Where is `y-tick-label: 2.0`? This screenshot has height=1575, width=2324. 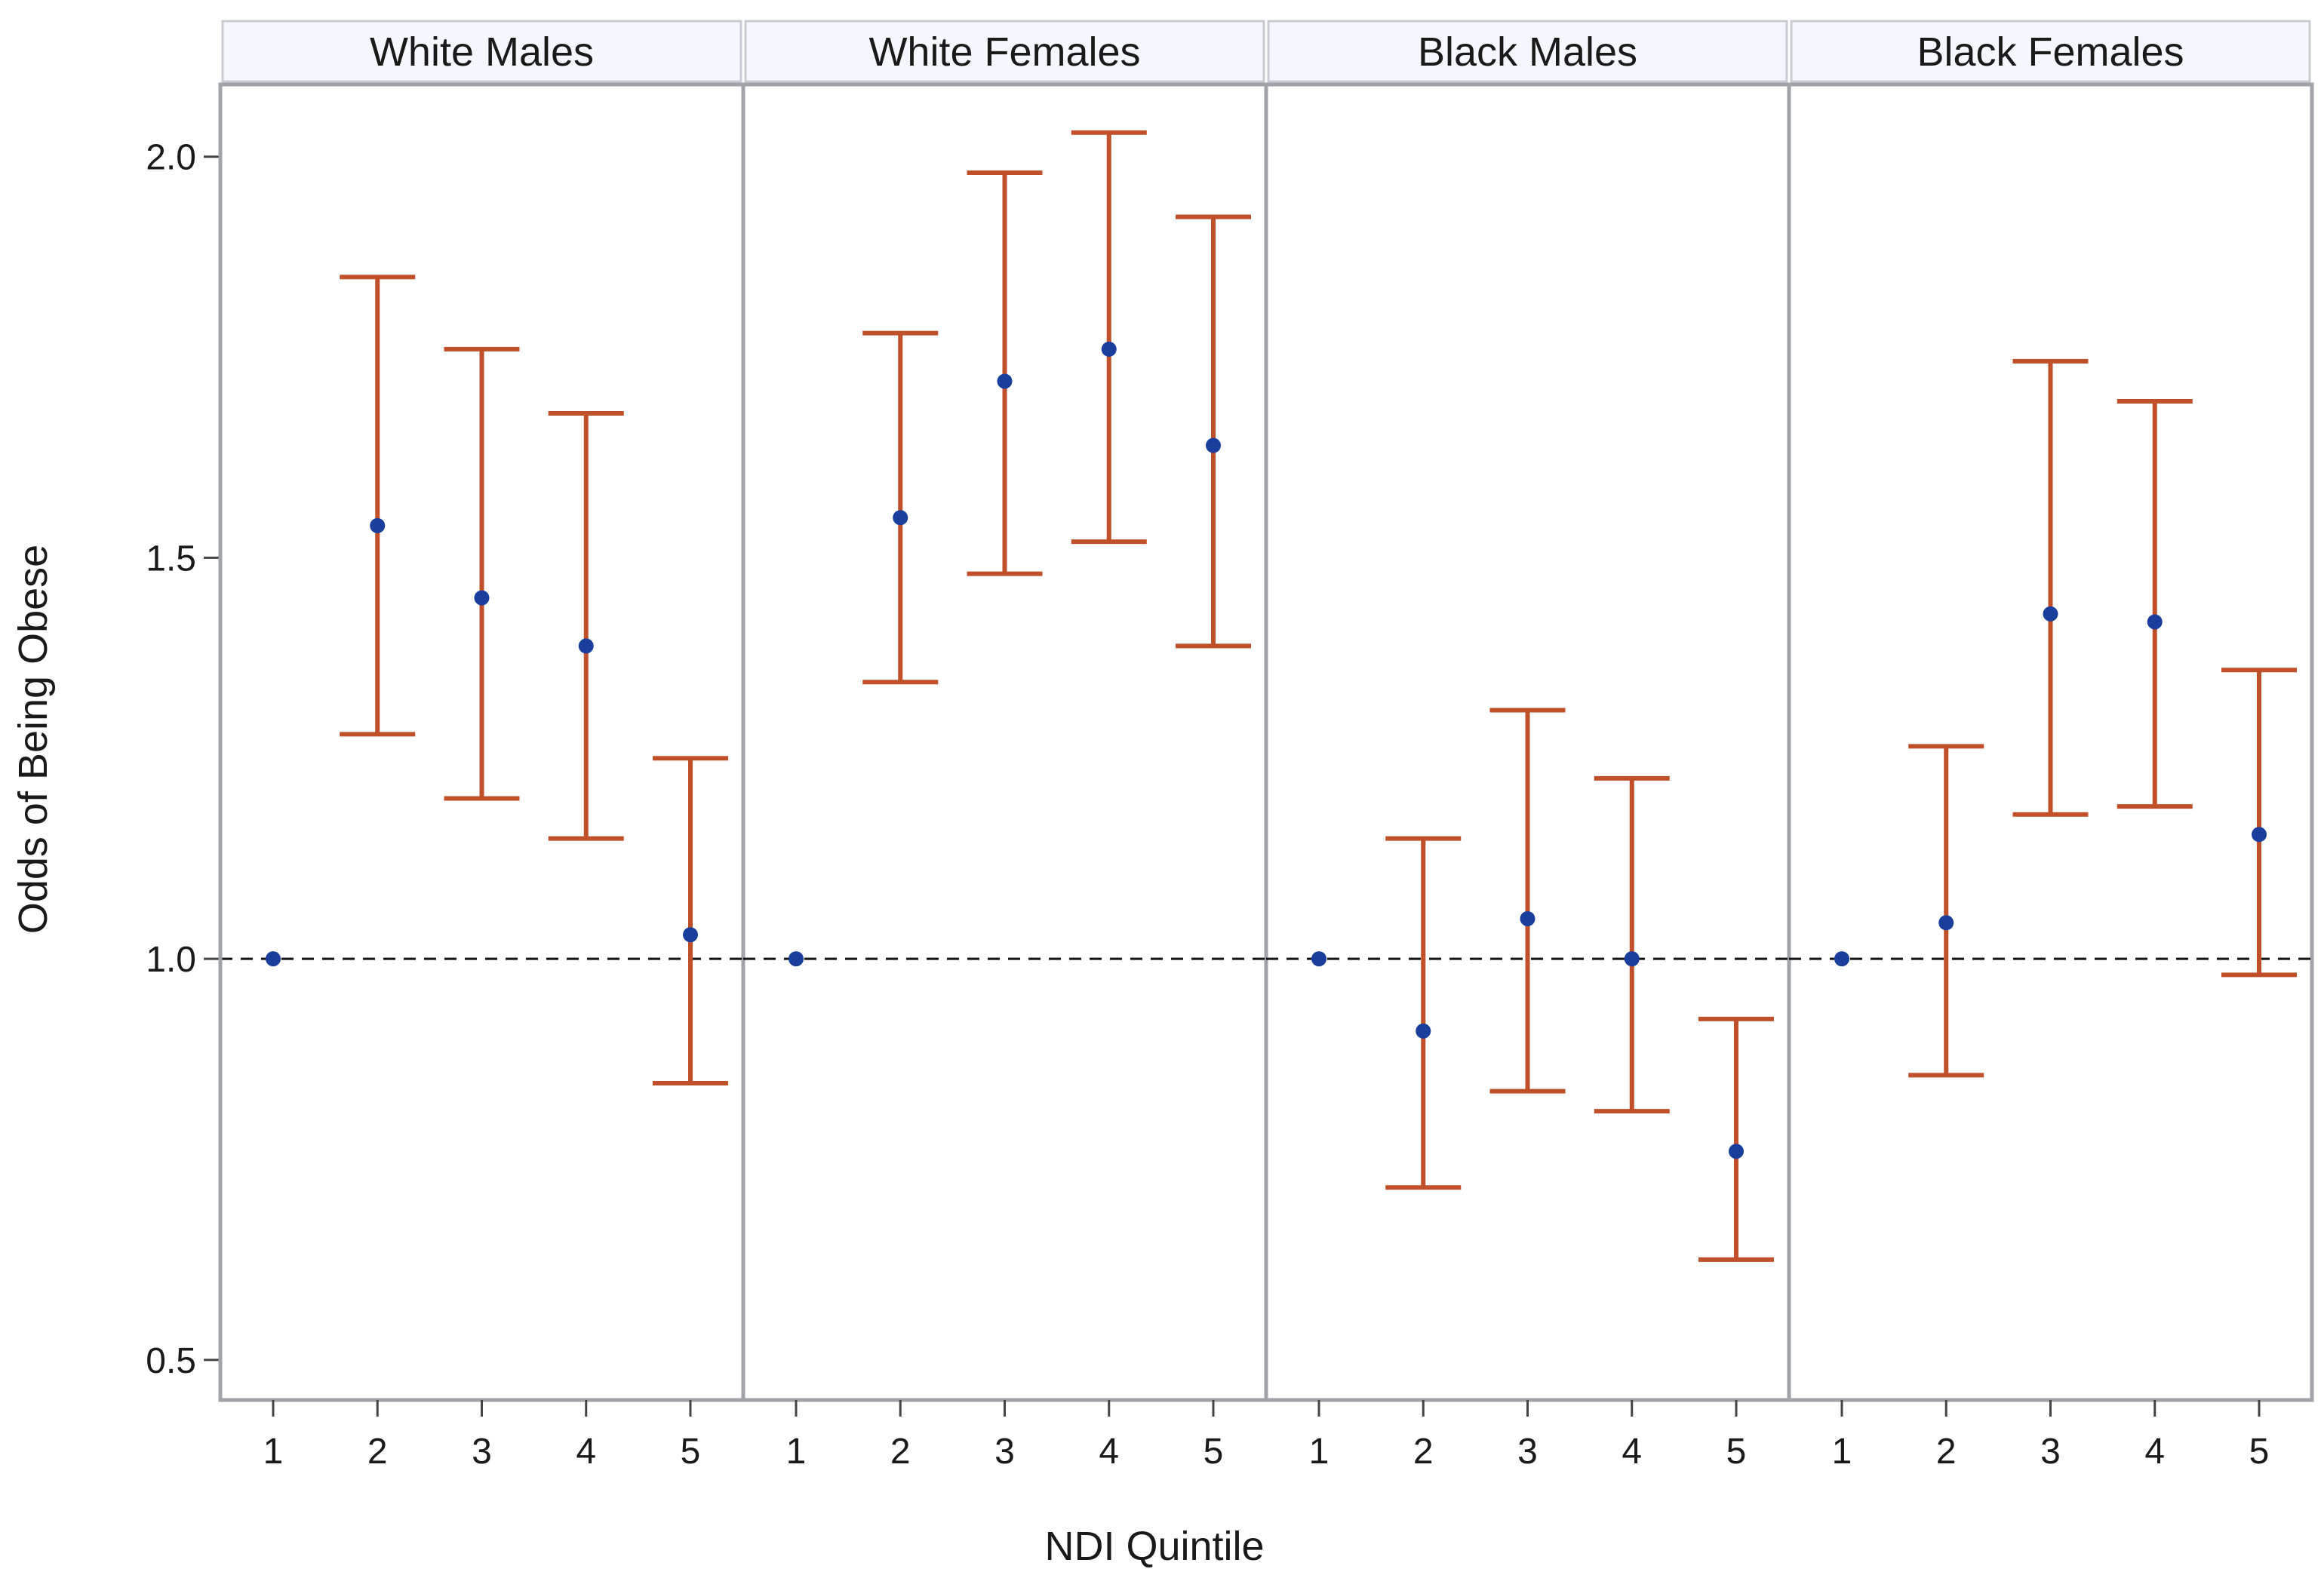
y-tick-label: 2.0 is located at coordinates (171, 158).